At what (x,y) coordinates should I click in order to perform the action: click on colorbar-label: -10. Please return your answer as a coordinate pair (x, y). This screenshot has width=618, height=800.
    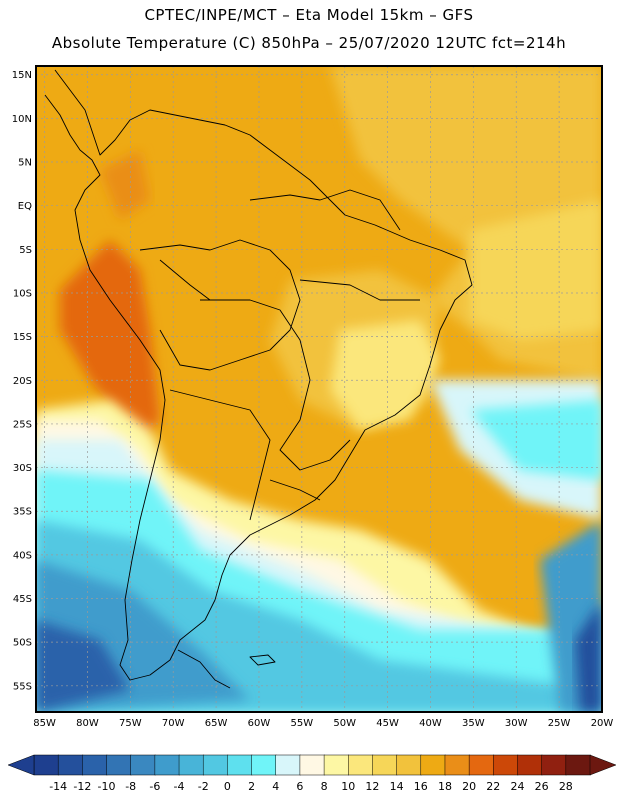
    Looking at the image, I should click on (107, 786).